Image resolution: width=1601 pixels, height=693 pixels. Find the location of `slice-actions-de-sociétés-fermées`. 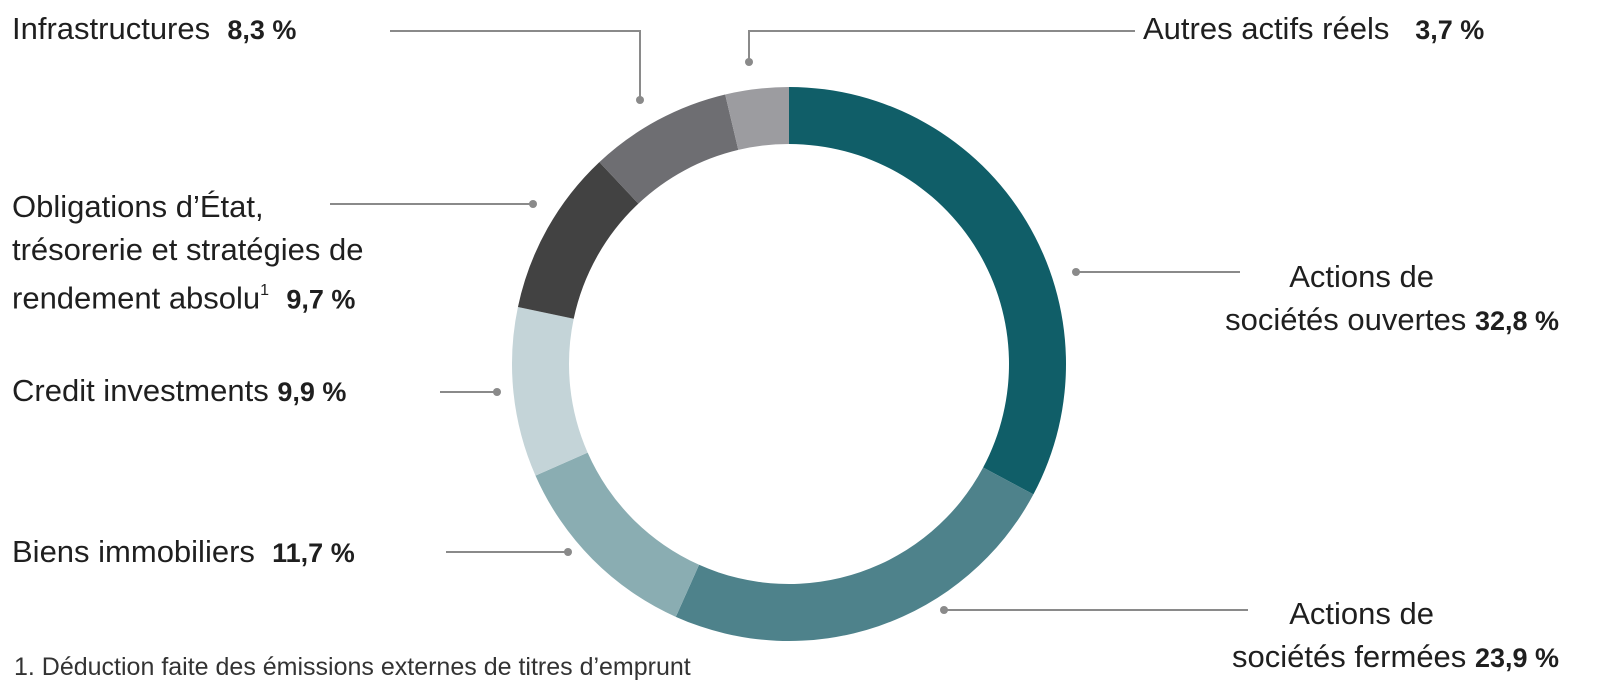

slice-actions-de-sociétés-fermées is located at coordinates (854, 554).